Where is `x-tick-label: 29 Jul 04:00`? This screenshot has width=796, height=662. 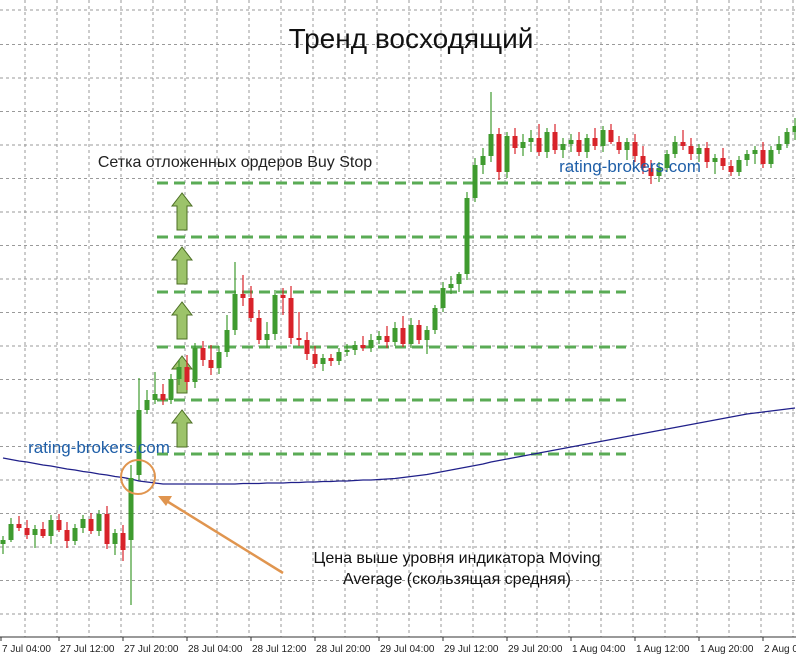
x-tick-label: 29 Jul 04:00 is located at coordinates (407, 649).